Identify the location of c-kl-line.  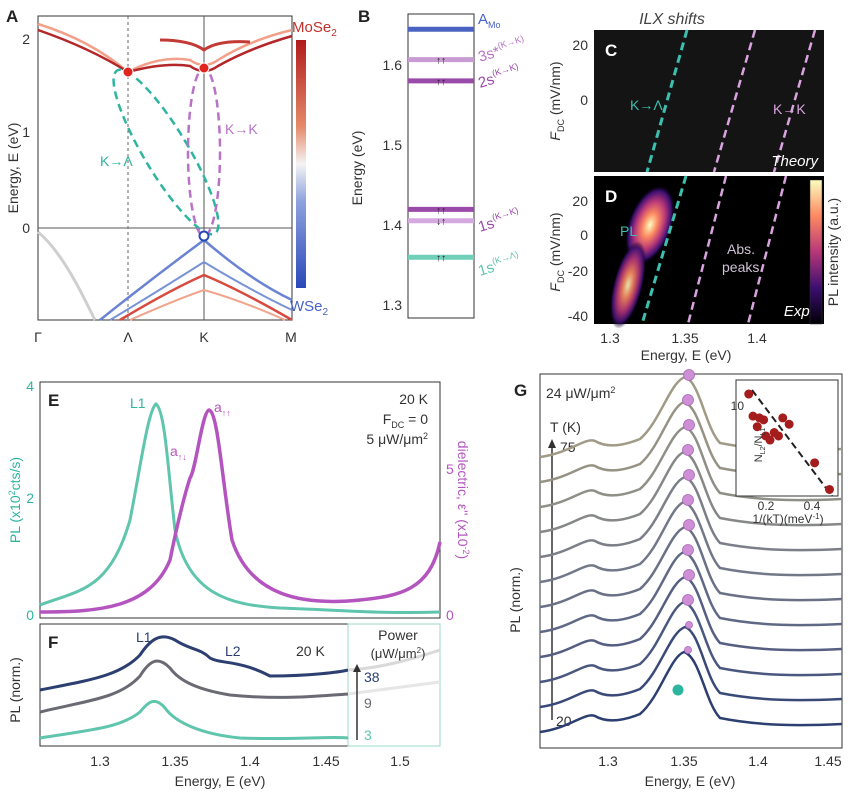
(667, 101).